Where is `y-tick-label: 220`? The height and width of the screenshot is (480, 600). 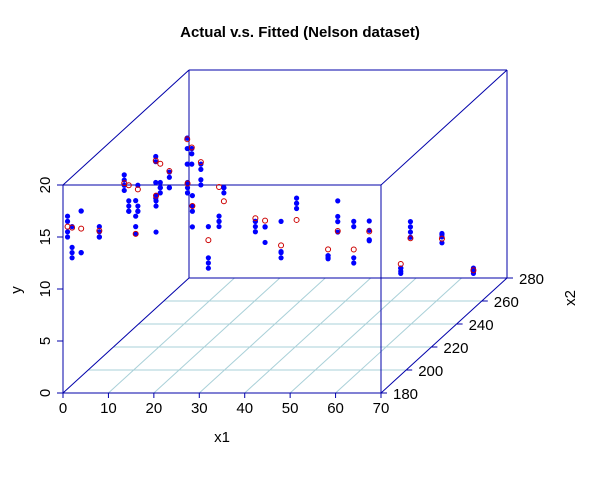 y-tick-label: 220 is located at coordinates (455, 348).